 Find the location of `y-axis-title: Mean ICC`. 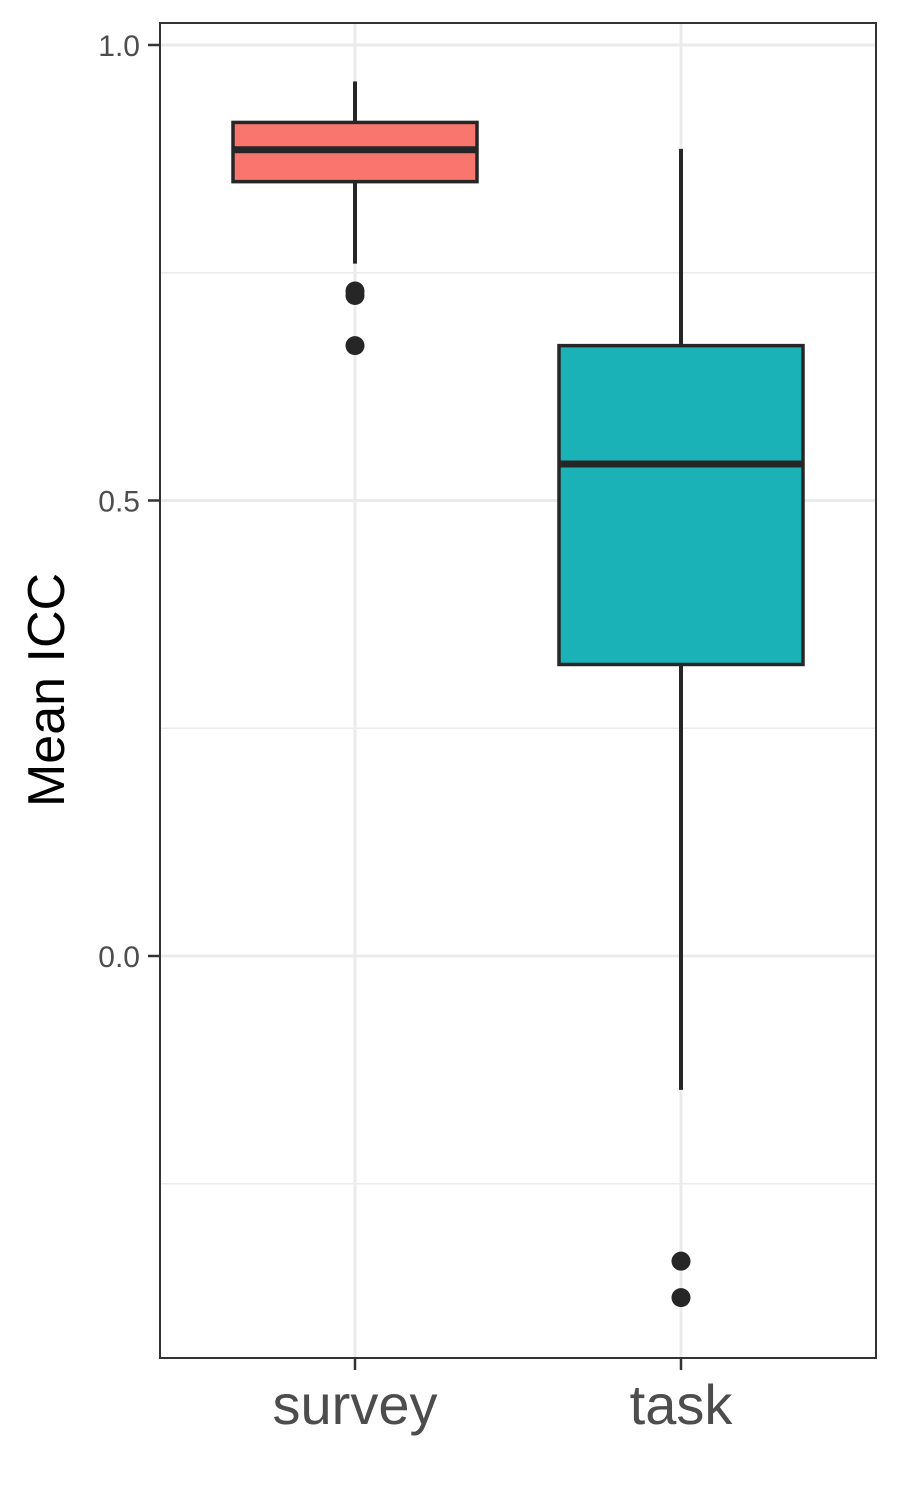

y-axis-title: Mean ICC is located at coordinates (47, 690).